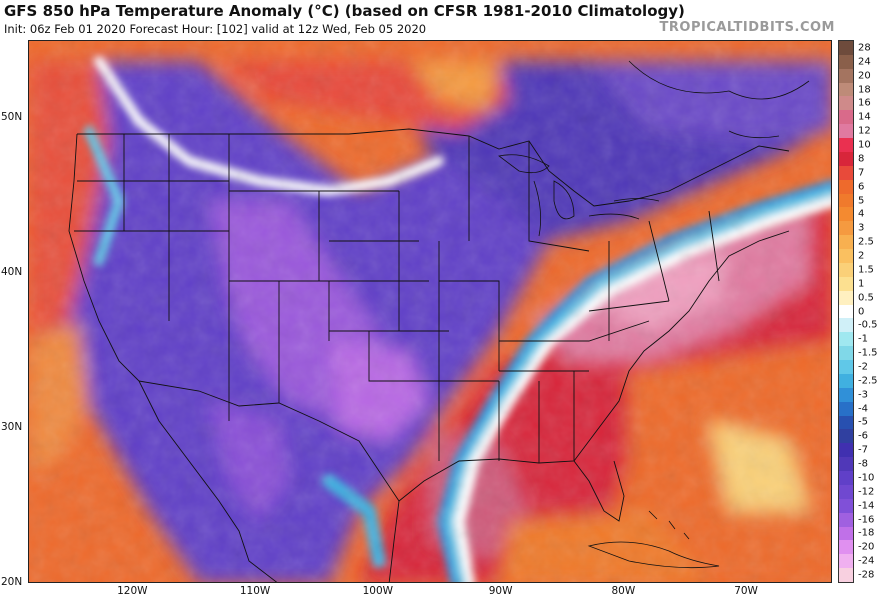 The image size is (883, 600). I want to click on colorbar-label: 1.5, so click(866, 270).